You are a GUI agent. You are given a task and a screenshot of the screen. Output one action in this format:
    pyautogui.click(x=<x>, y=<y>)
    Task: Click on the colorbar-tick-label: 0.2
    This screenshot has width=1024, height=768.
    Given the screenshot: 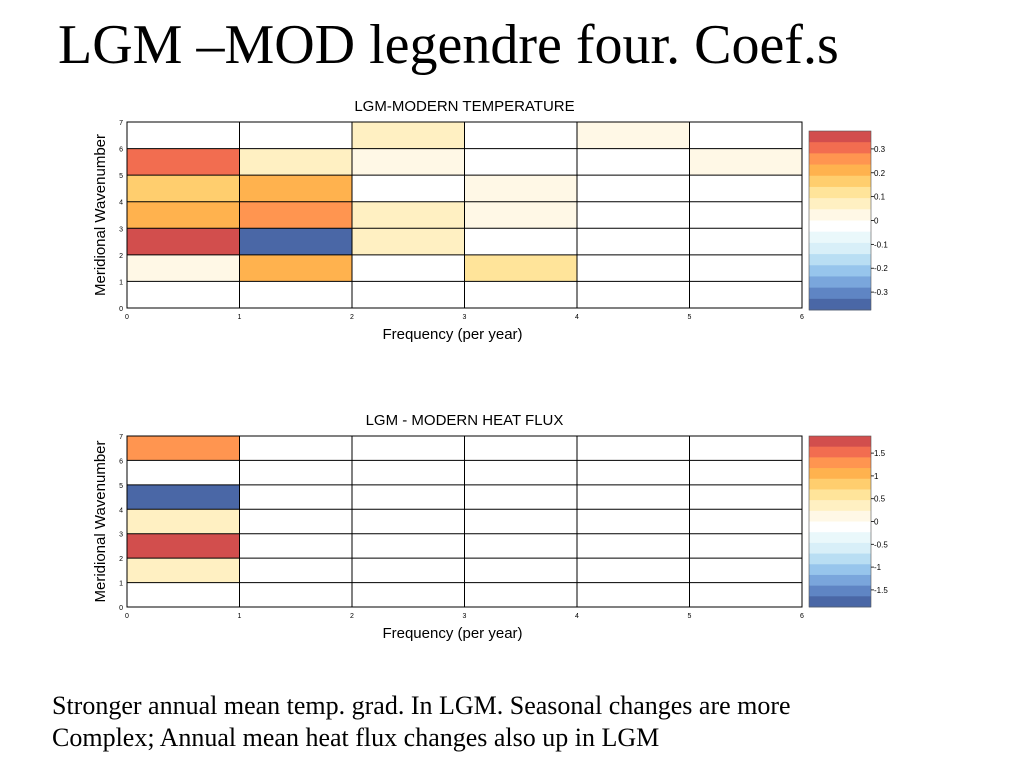 What is the action you would take?
    pyautogui.click(x=880, y=173)
    